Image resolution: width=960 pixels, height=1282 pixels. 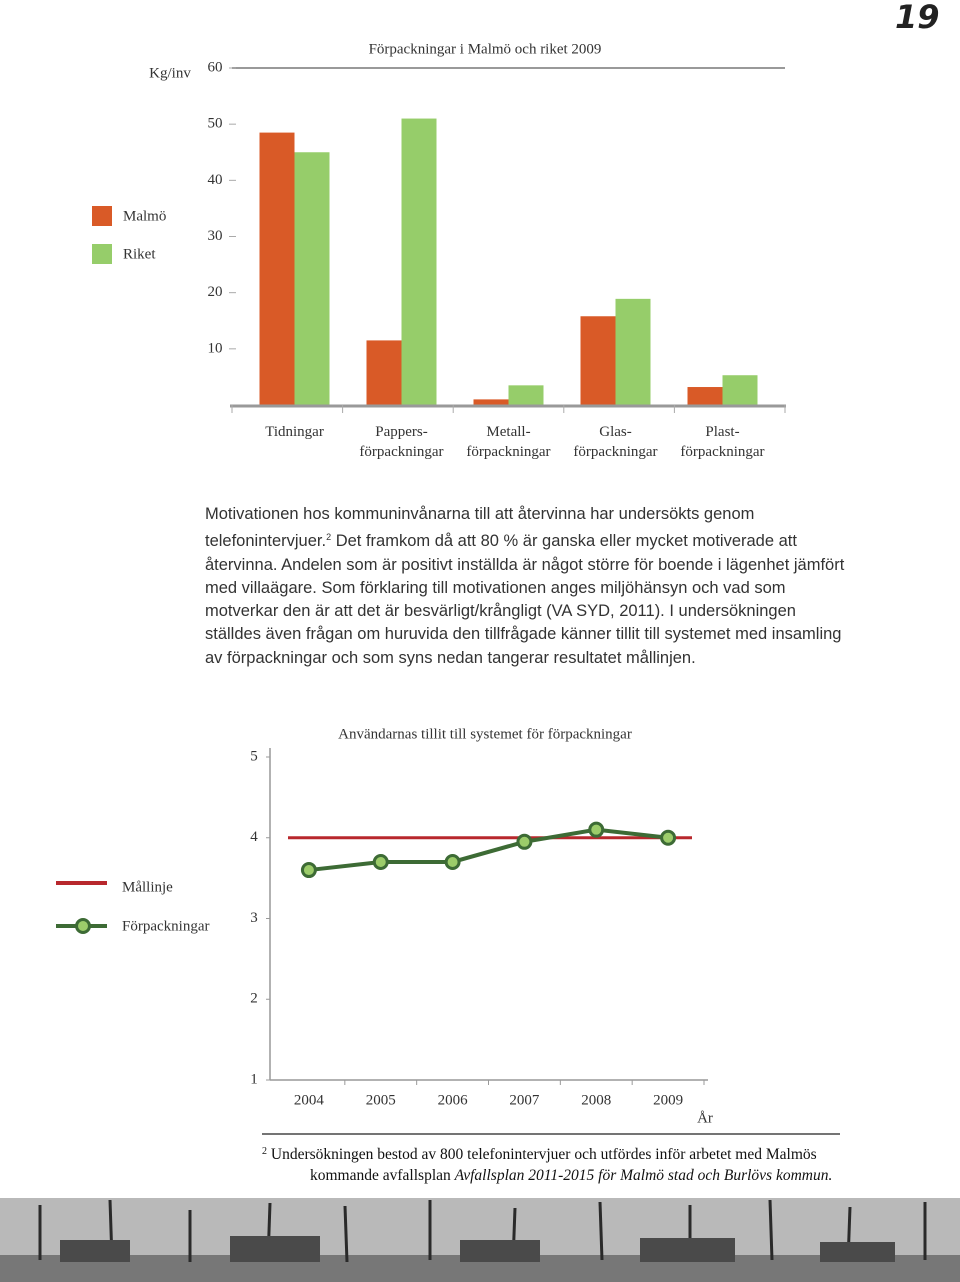 I want to click on x-tick-label: 2007, so click(x=524, y=1100).